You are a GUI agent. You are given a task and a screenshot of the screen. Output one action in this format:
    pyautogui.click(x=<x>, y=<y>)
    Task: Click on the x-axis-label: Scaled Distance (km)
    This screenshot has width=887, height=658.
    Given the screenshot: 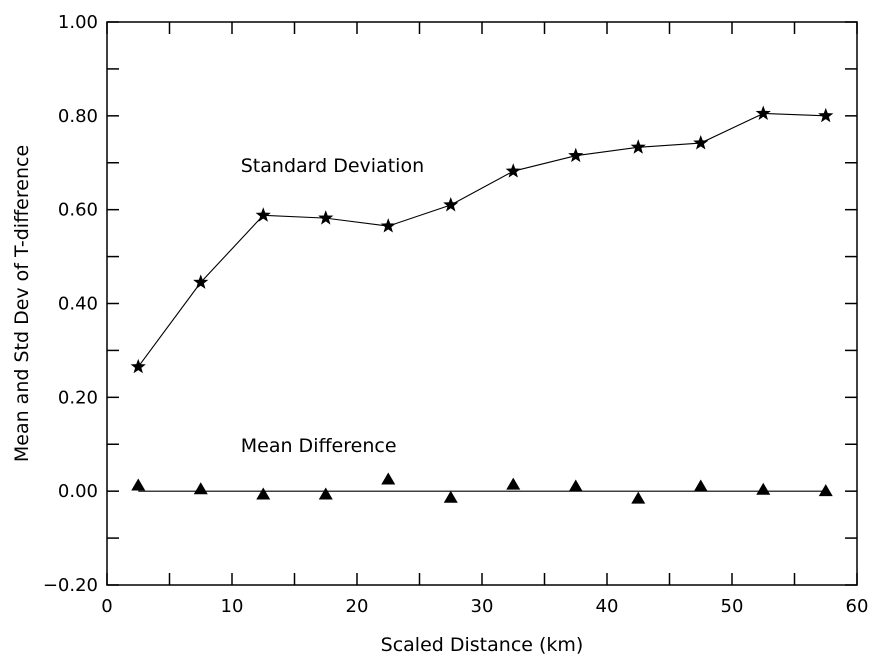 What is the action you would take?
    pyautogui.click(x=482, y=645)
    